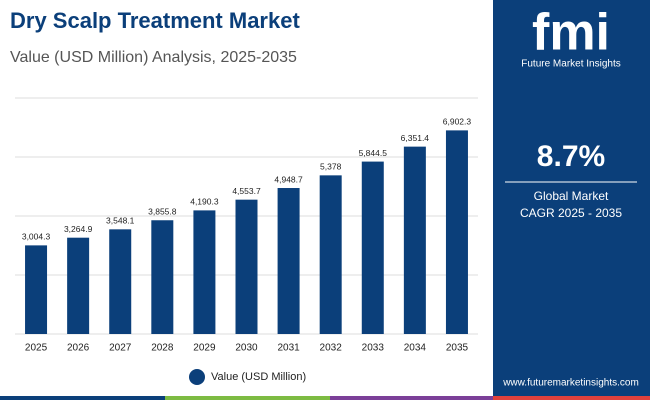 The width and height of the screenshot is (650, 400). Describe the element at coordinates (120, 348) in the screenshot. I see `x-tick-label: 2027` at that location.